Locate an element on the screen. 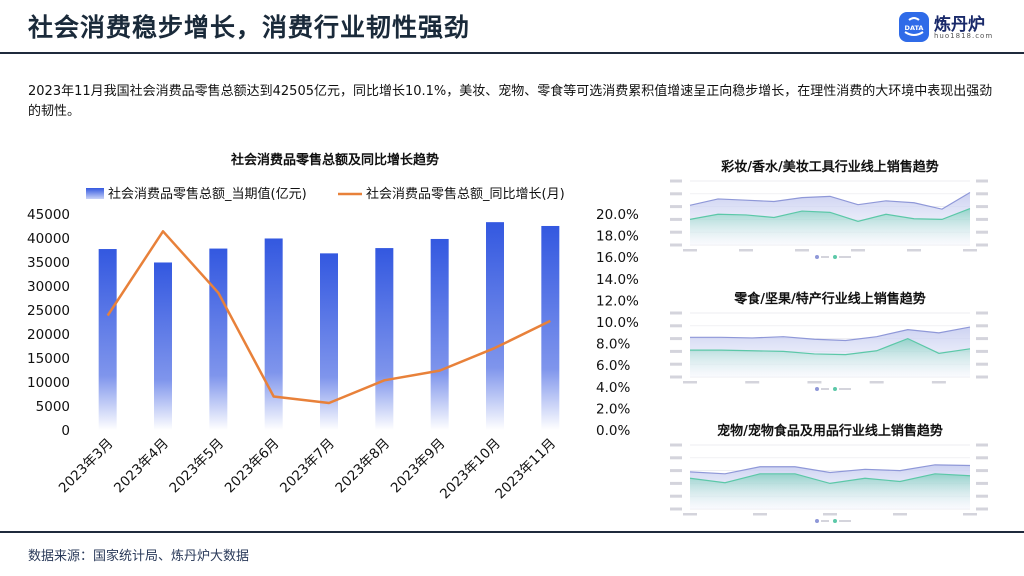 This screenshot has height=576, width=1024. brand-name: 炼丹炉 is located at coordinates (959, 25).